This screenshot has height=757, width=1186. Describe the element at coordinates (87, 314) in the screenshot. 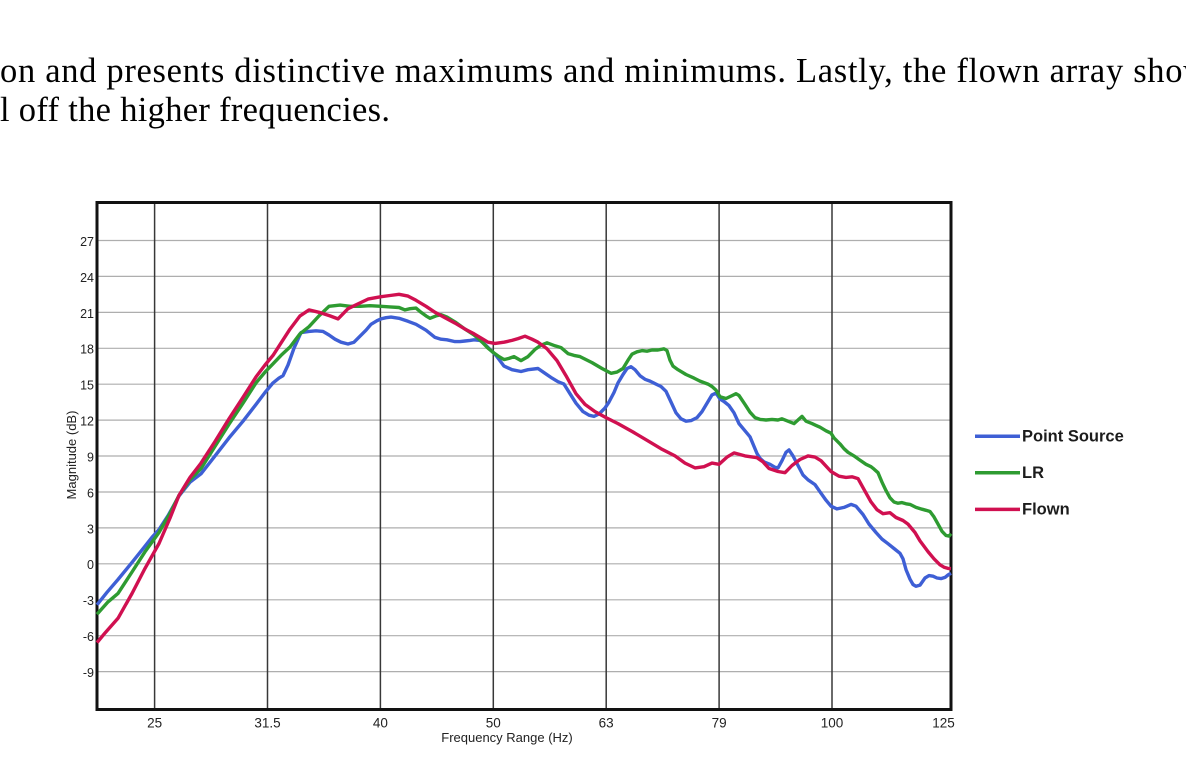

I see `svg-text: 21` at that location.